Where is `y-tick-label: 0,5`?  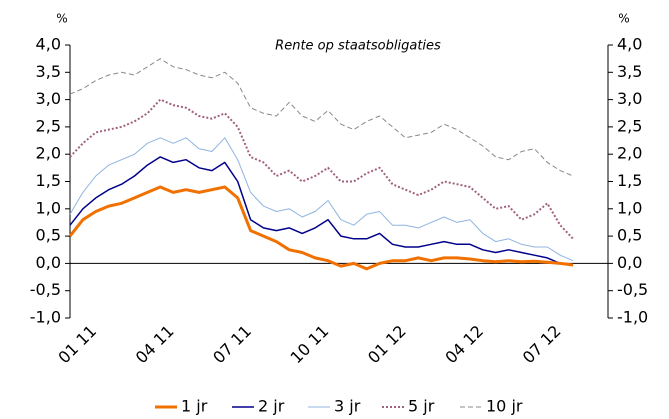 y-tick-label: 0,5 is located at coordinates (48, 235).